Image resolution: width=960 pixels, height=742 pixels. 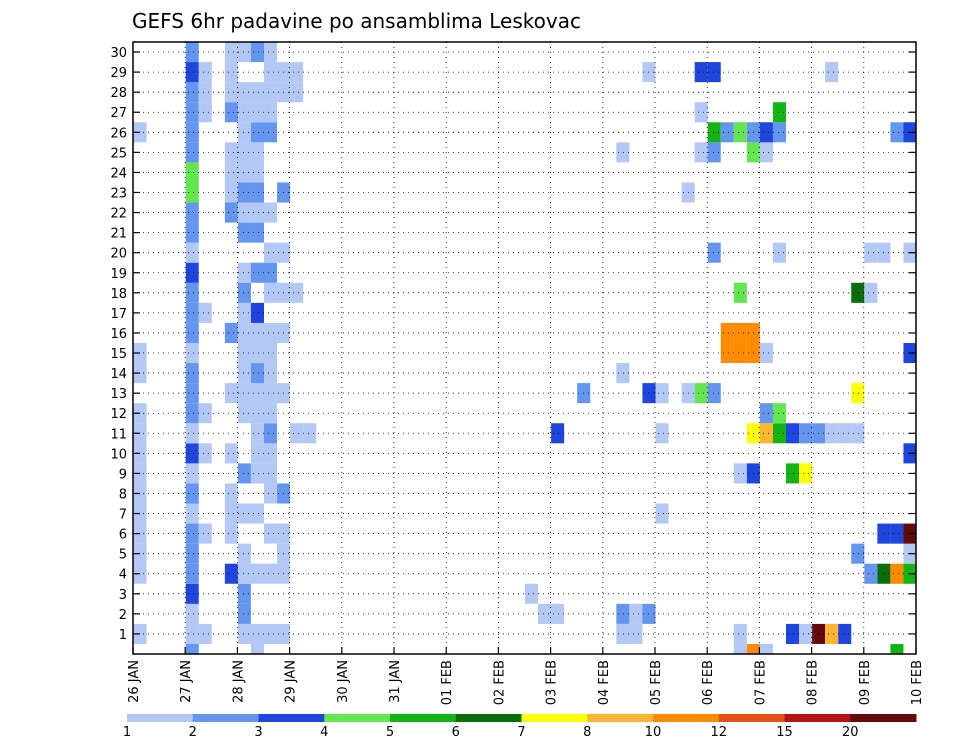 What do you see at coordinates (456, 732) in the screenshot?
I see `colorbar-label: 6` at bounding box center [456, 732].